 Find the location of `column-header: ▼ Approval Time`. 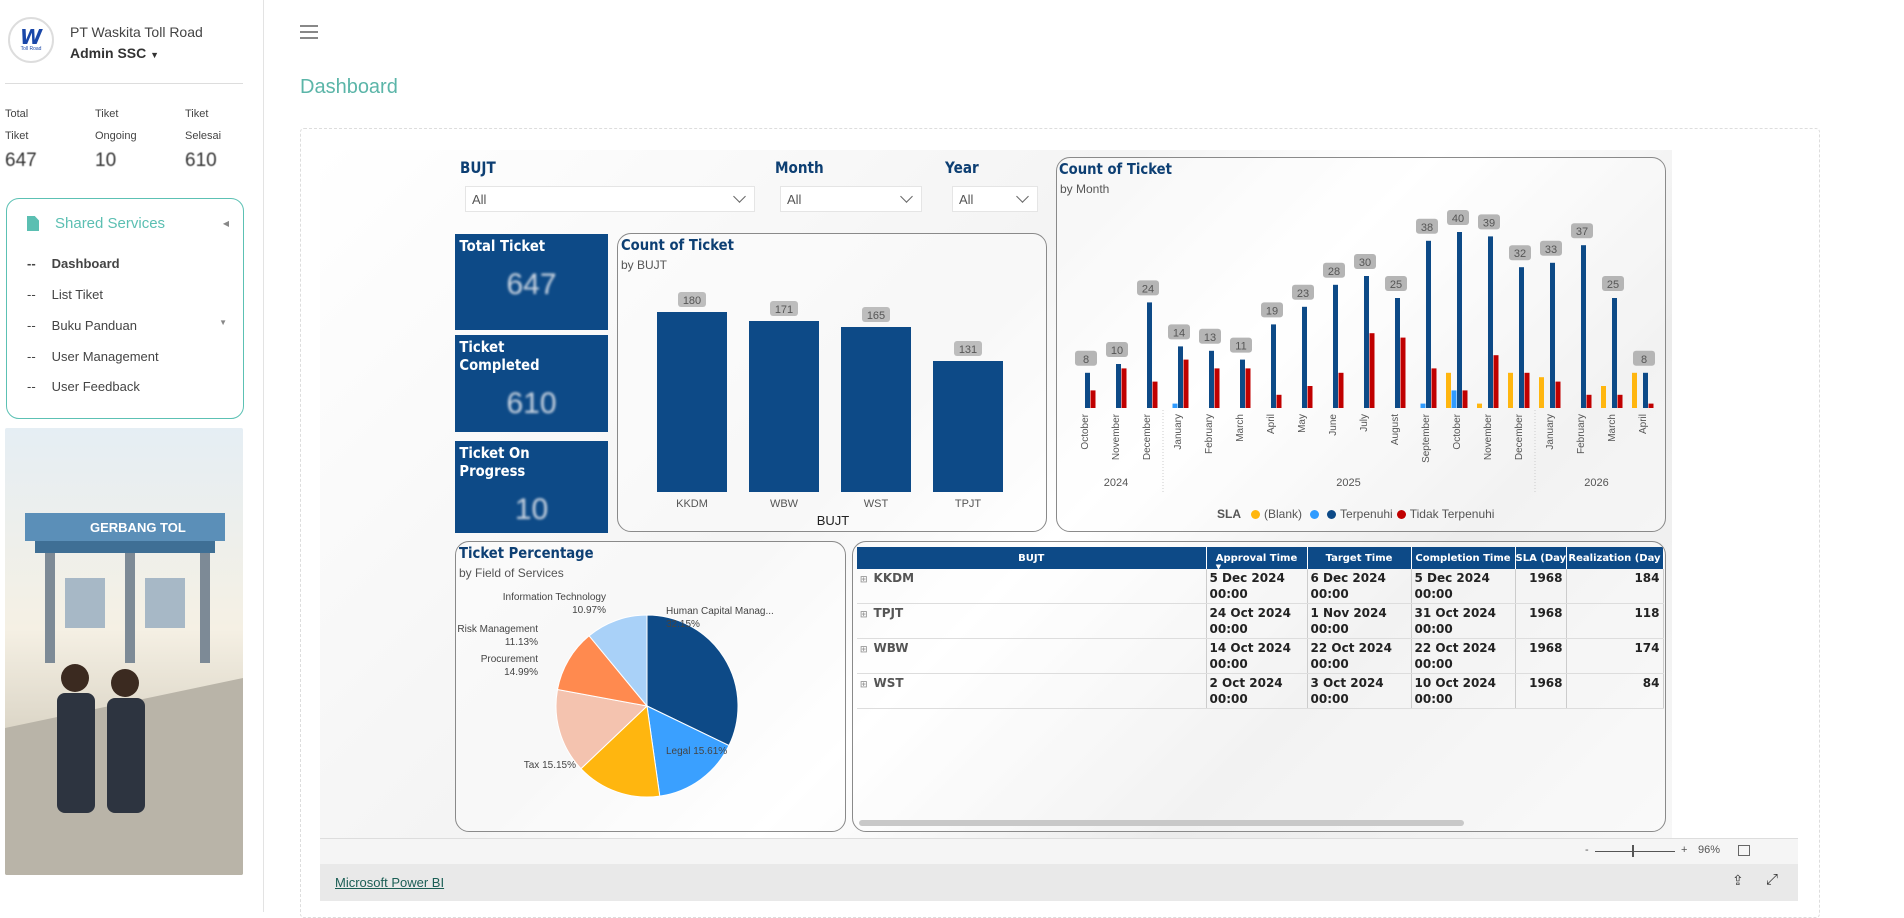

column-header: ▼ Approval Time is located at coordinates (1257, 559).